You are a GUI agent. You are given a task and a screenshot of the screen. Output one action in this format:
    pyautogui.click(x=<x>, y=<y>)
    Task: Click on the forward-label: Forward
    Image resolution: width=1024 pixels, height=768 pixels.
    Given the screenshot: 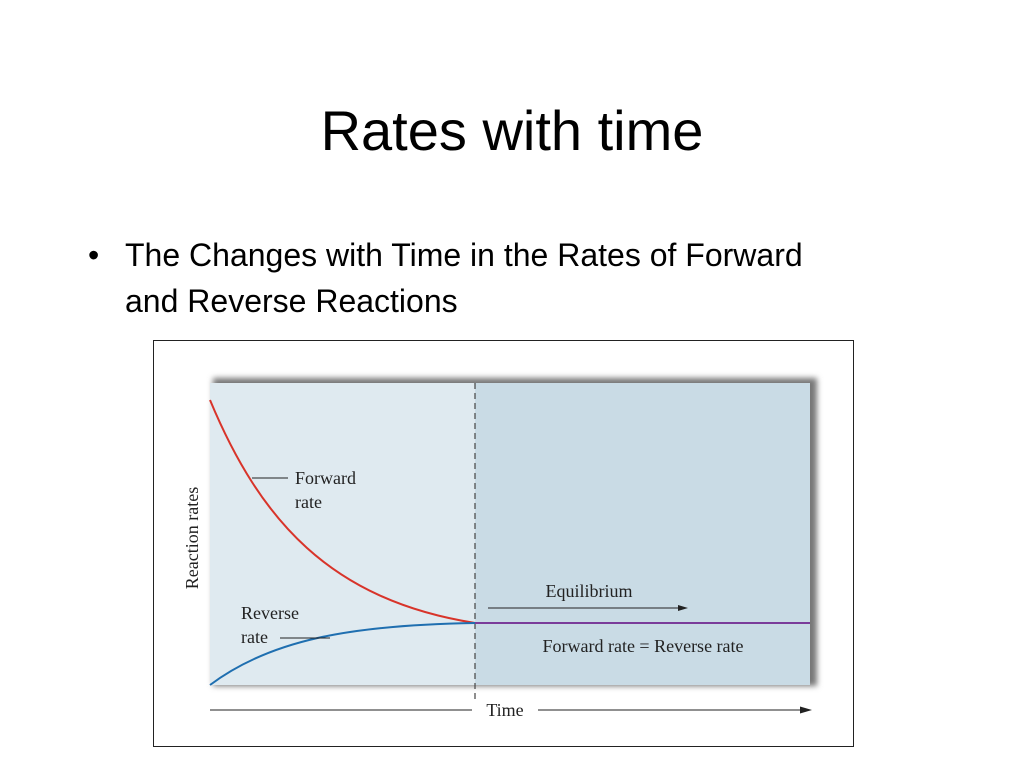 What is the action you would take?
    pyautogui.click(x=325, y=478)
    